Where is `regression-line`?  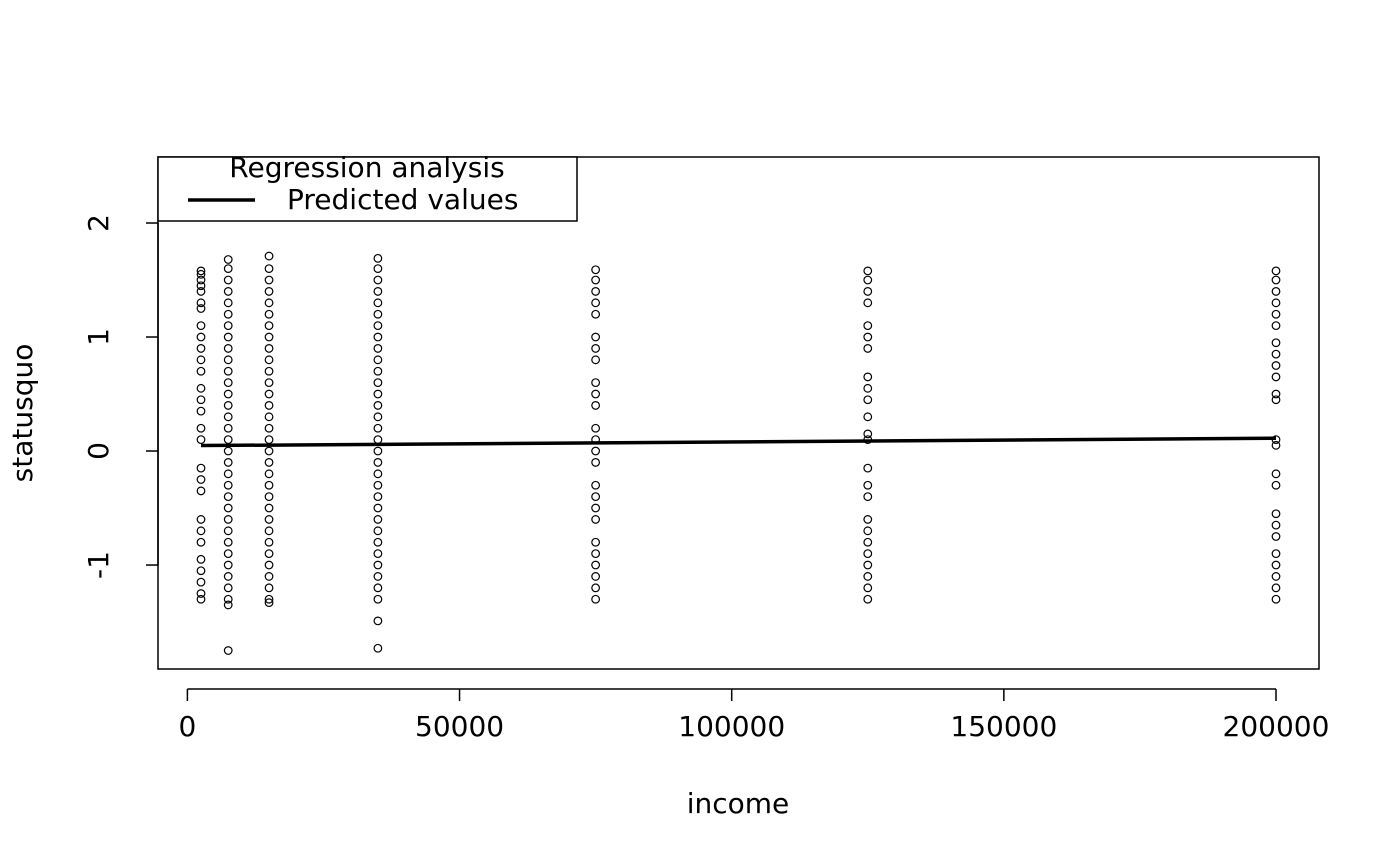
regression-line is located at coordinates (738, 442).